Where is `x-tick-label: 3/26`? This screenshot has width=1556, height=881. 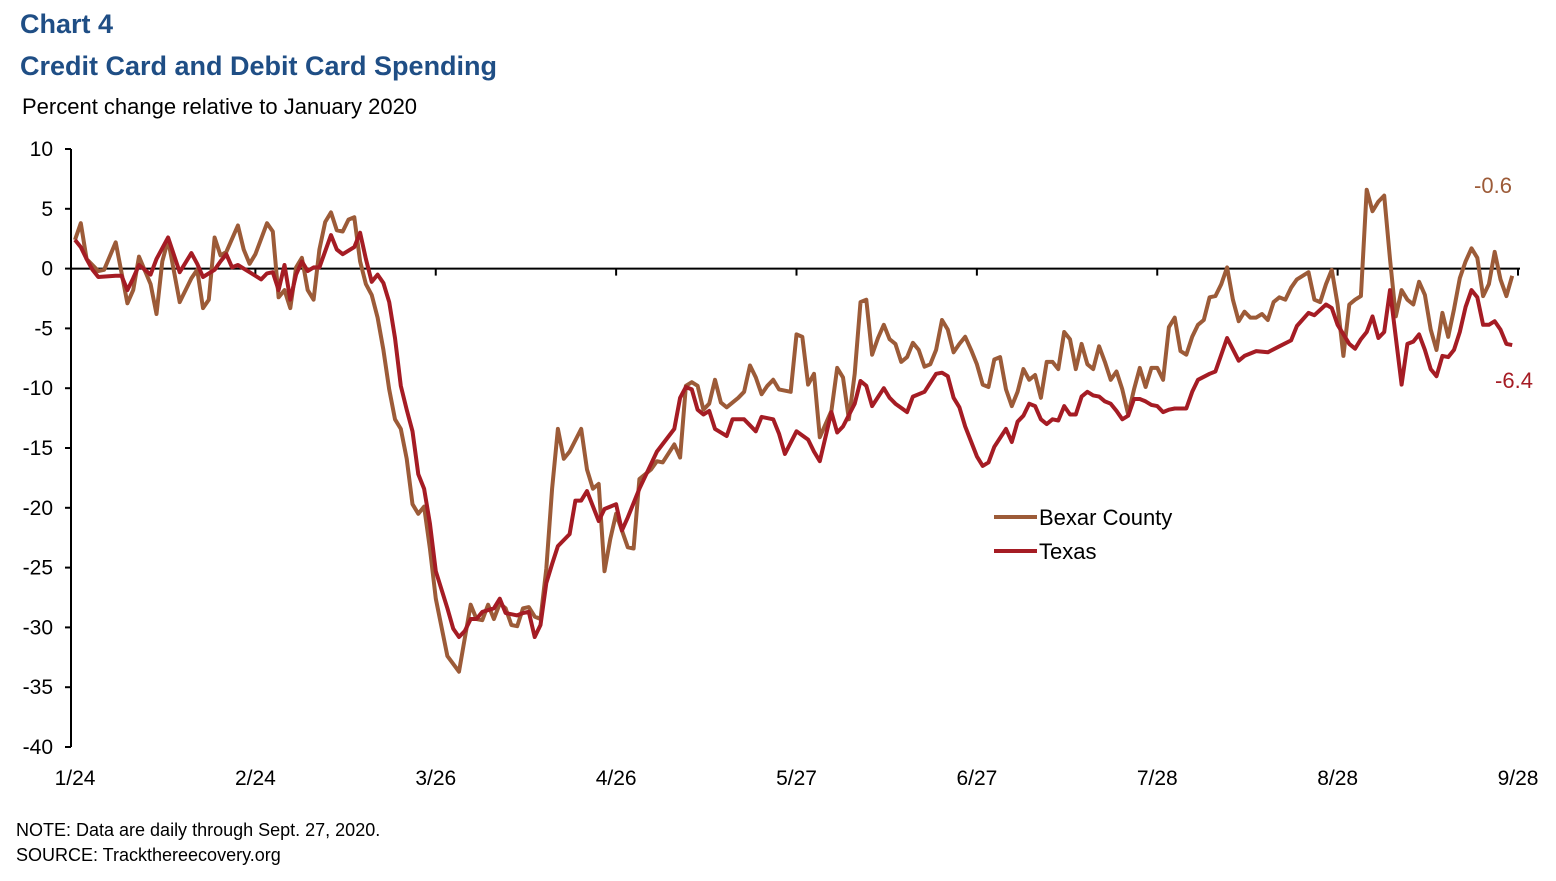 x-tick-label: 3/26 is located at coordinates (435, 778).